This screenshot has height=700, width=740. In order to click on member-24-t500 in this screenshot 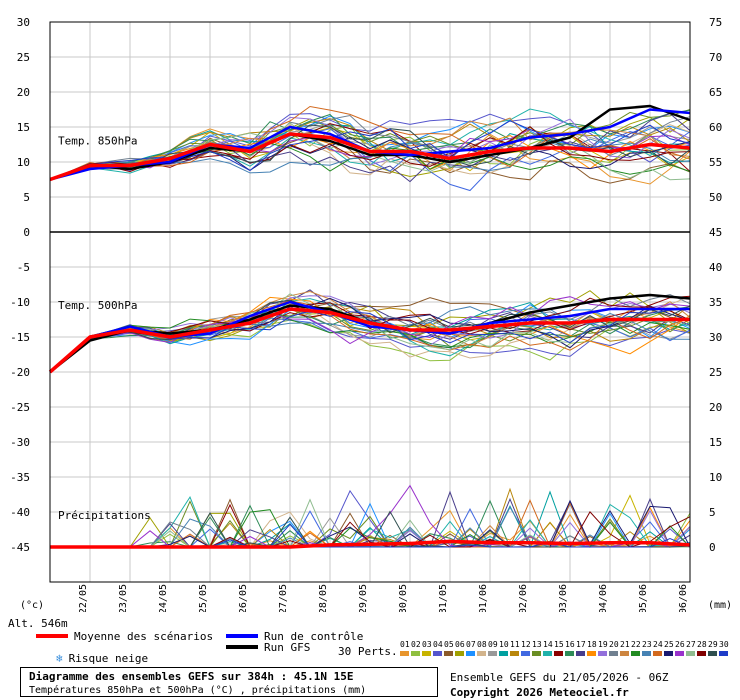, I will do `click(370, 336)`.